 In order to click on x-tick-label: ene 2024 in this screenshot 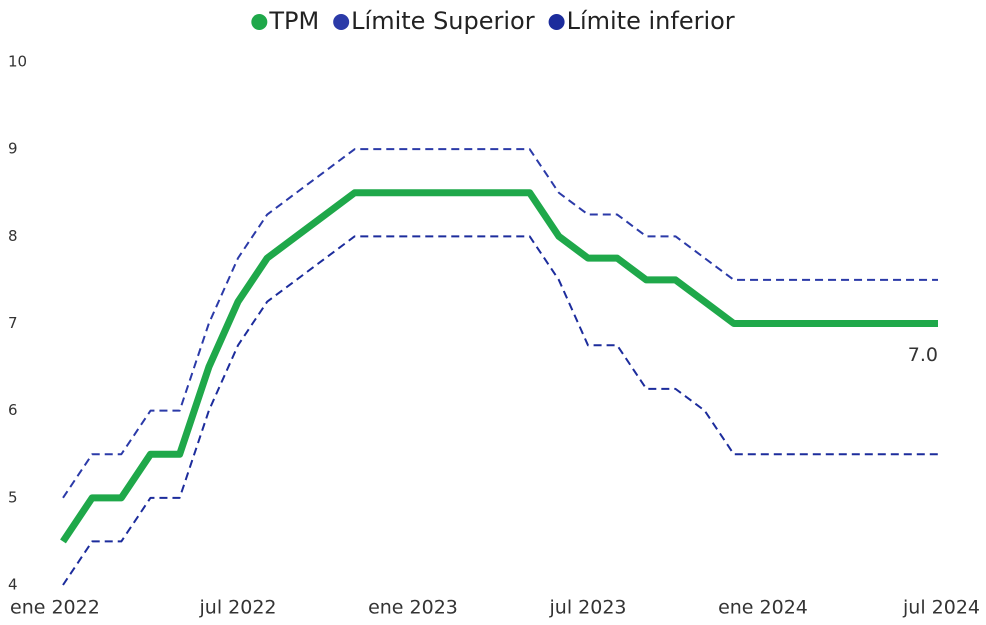, I will do `click(763, 608)`.